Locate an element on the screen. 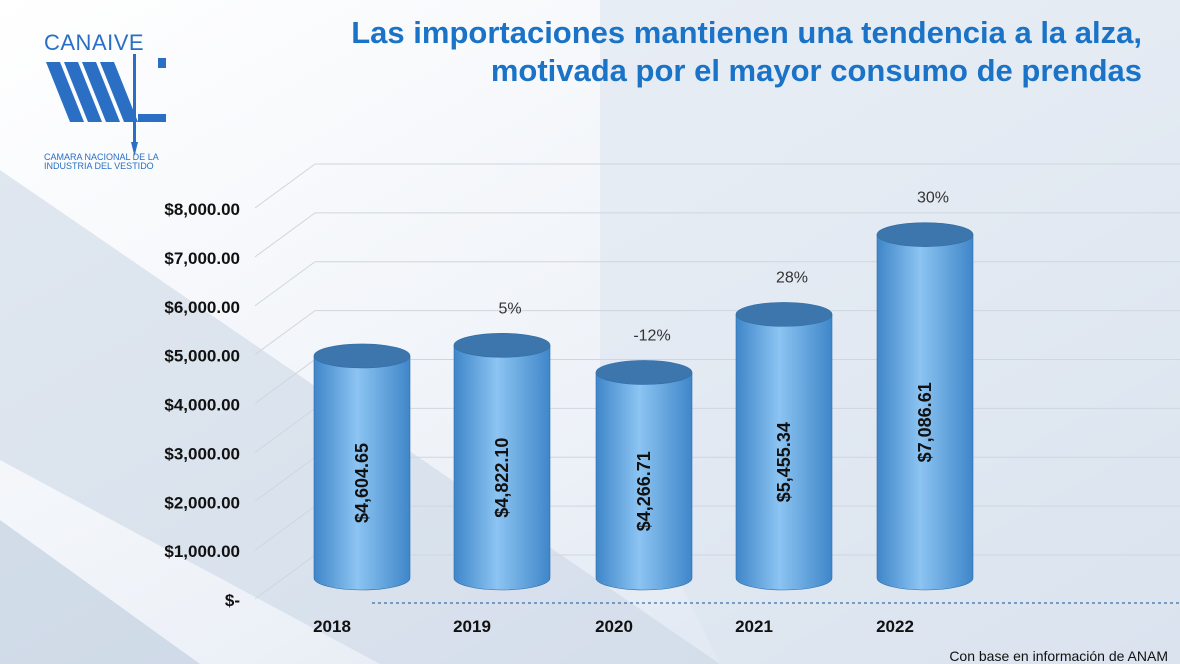 Image resolution: width=1180 pixels, height=664 pixels. data-label: $4,822.10 is located at coordinates (502, 478).